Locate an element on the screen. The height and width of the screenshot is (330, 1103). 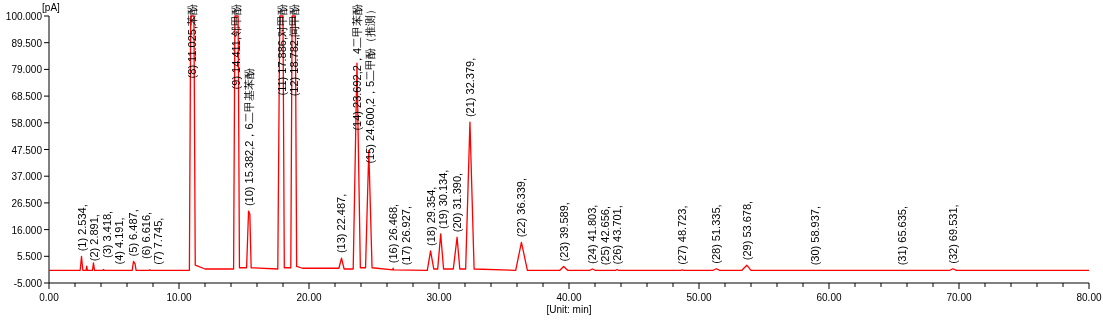
annotation: (20) 31.390, is located at coordinates (457, 202).